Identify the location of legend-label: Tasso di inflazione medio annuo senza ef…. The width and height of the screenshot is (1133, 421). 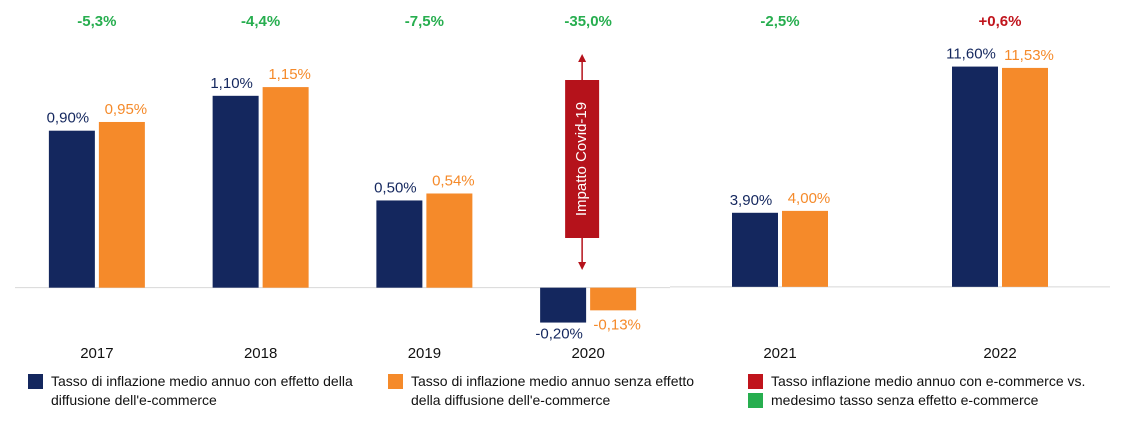
(553, 390).